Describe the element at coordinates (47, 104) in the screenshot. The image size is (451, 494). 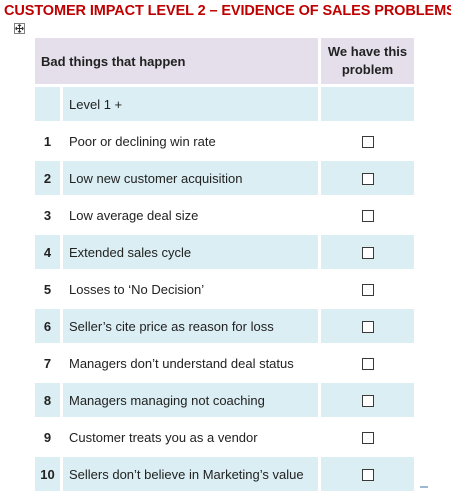
I see `level-number-cell` at that location.